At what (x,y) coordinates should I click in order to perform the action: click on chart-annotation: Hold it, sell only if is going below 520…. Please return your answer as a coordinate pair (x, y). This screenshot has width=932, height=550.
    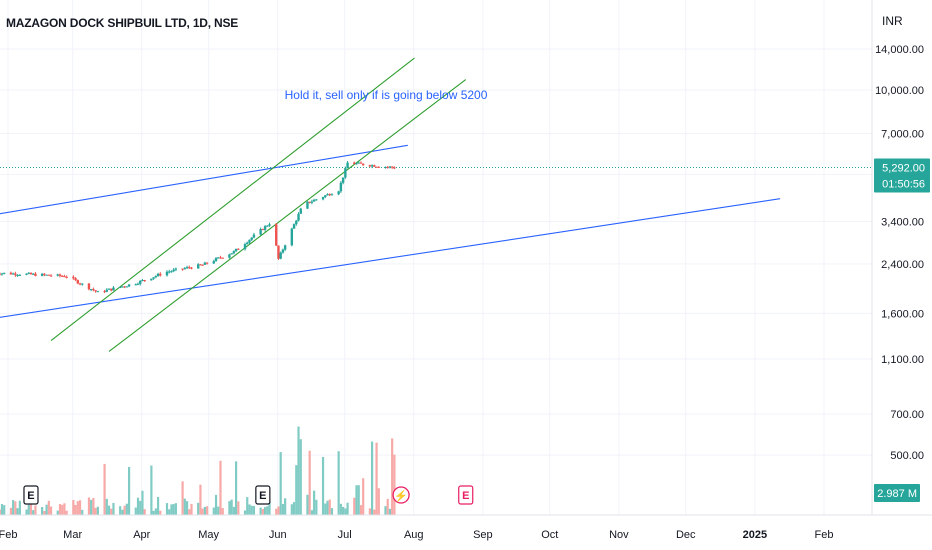
    Looking at the image, I should click on (386, 95).